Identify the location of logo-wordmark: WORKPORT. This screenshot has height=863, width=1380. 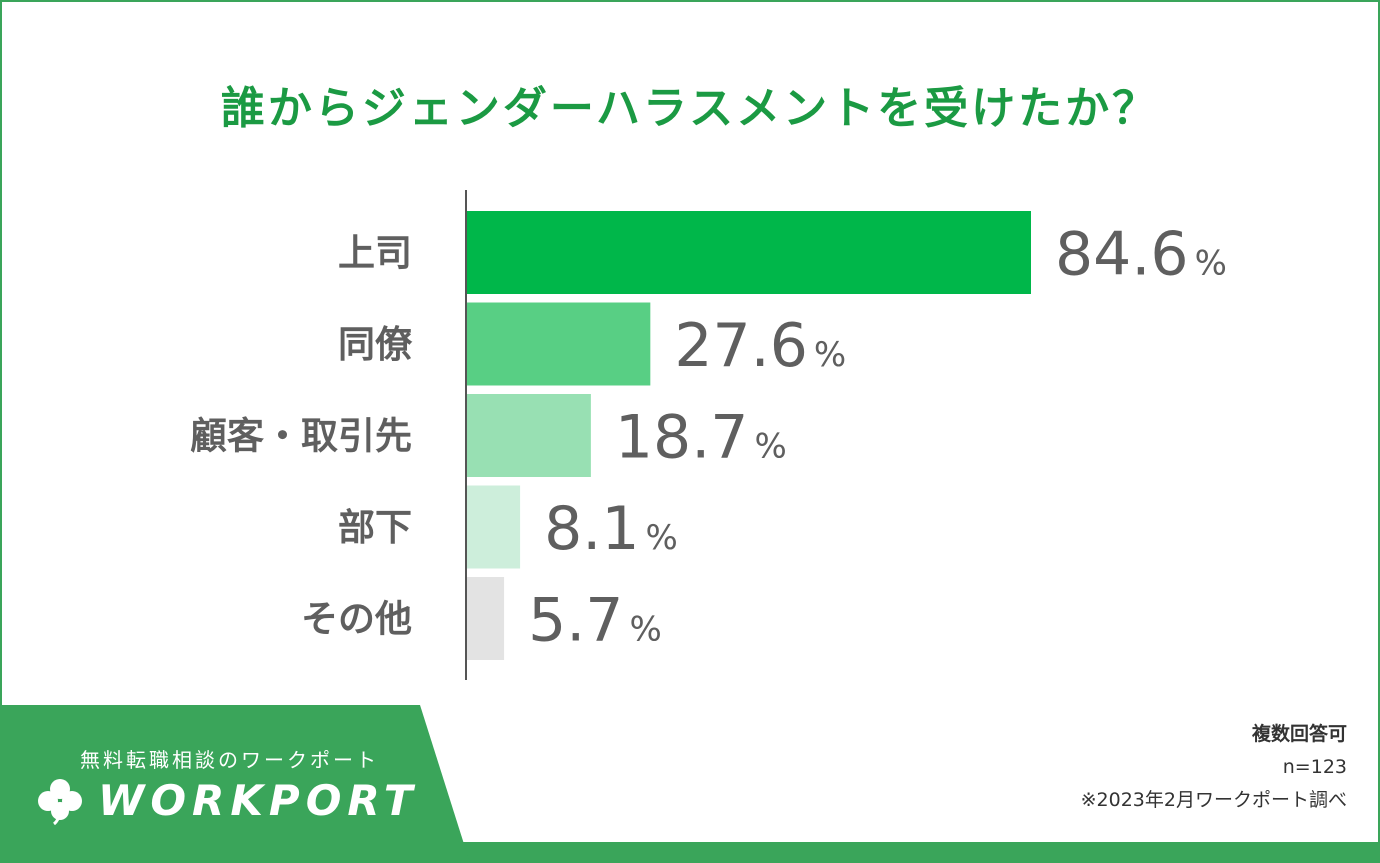
(258, 800).